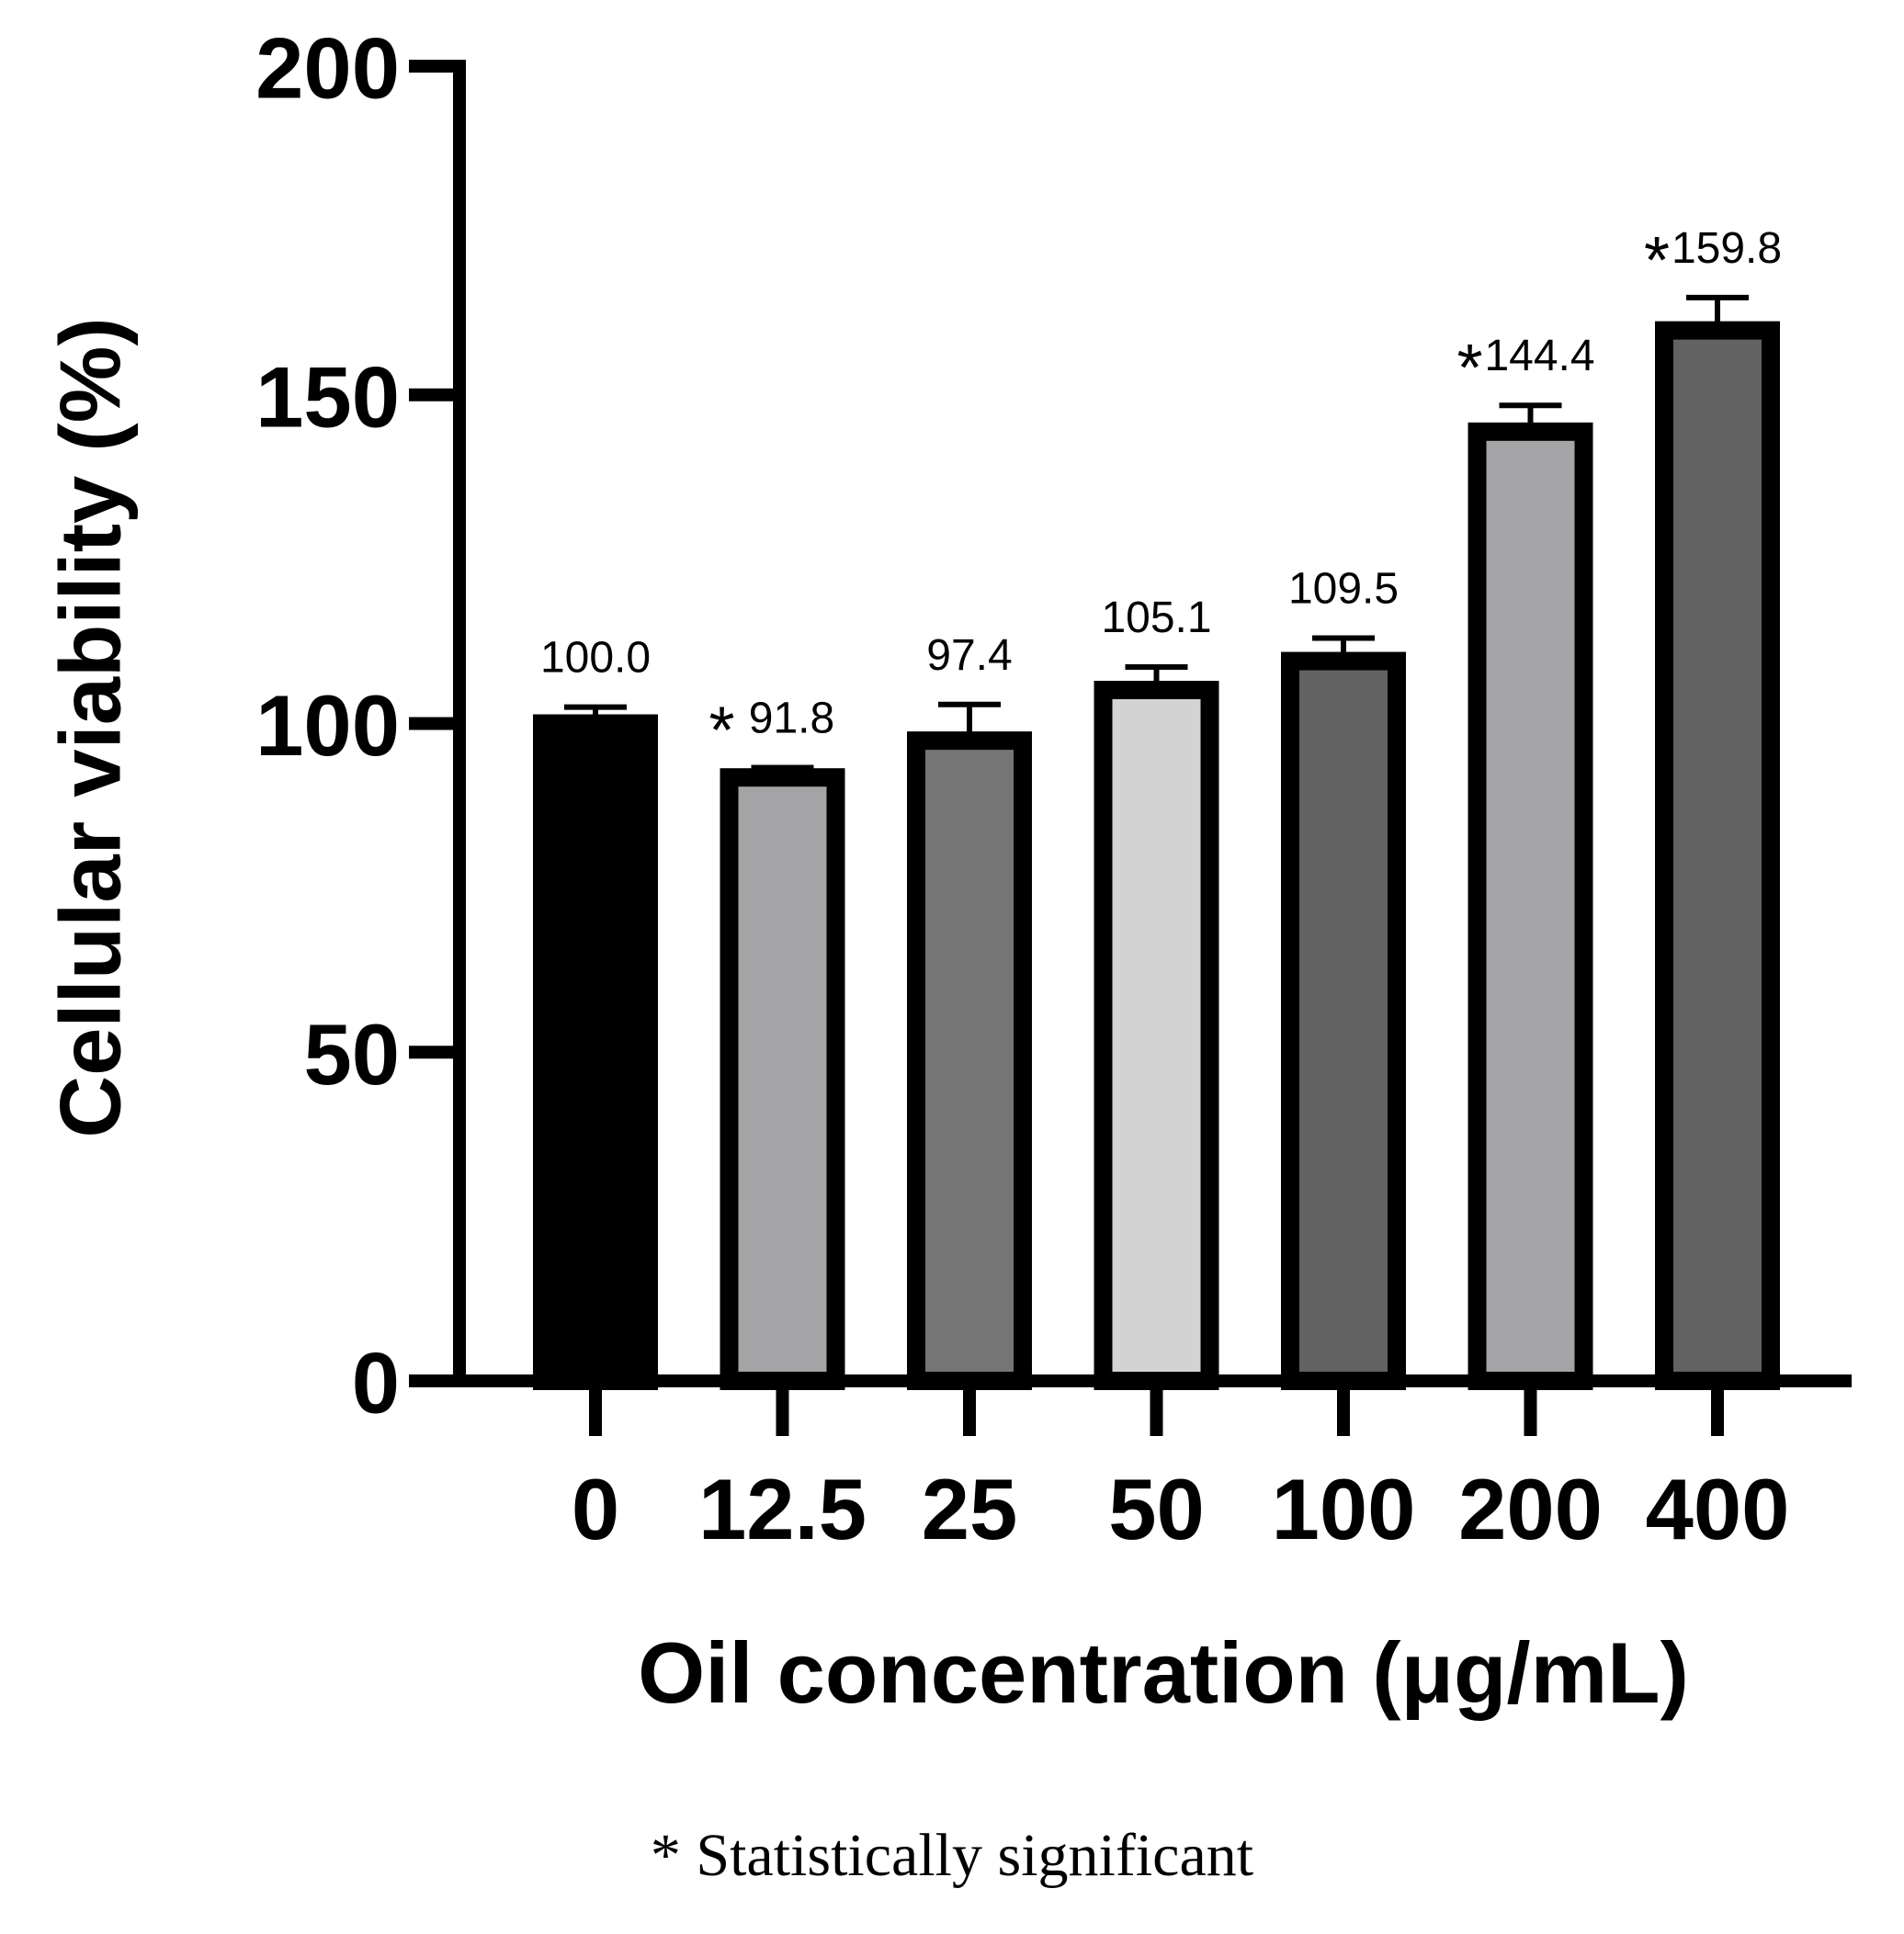  Describe the element at coordinates (1343, 588) in the screenshot. I see `data-label: 109.5` at that location.